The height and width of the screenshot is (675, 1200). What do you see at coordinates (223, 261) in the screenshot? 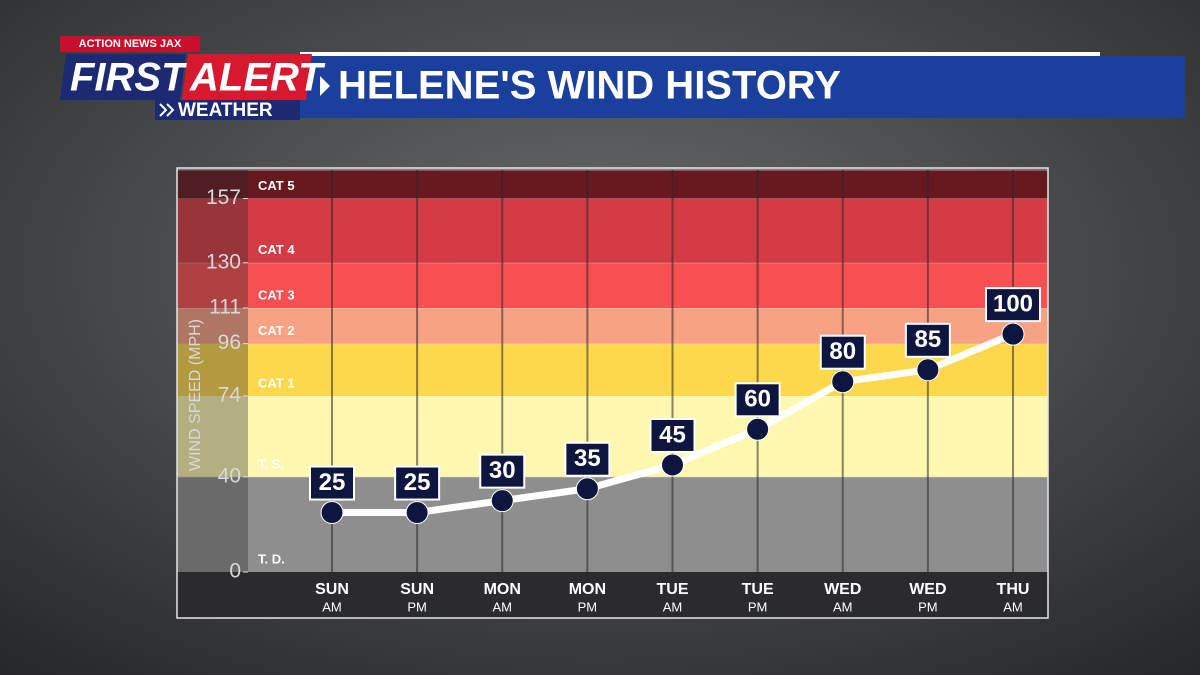
I see `y-tick-label: 130` at bounding box center [223, 261].